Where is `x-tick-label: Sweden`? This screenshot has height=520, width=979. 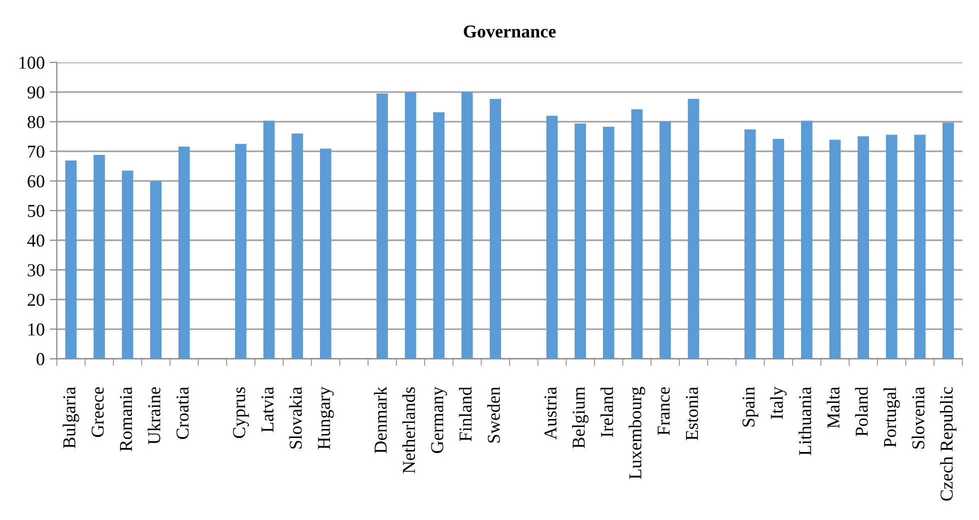 x-tick-label: Sweden is located at coordinates (493, 414).